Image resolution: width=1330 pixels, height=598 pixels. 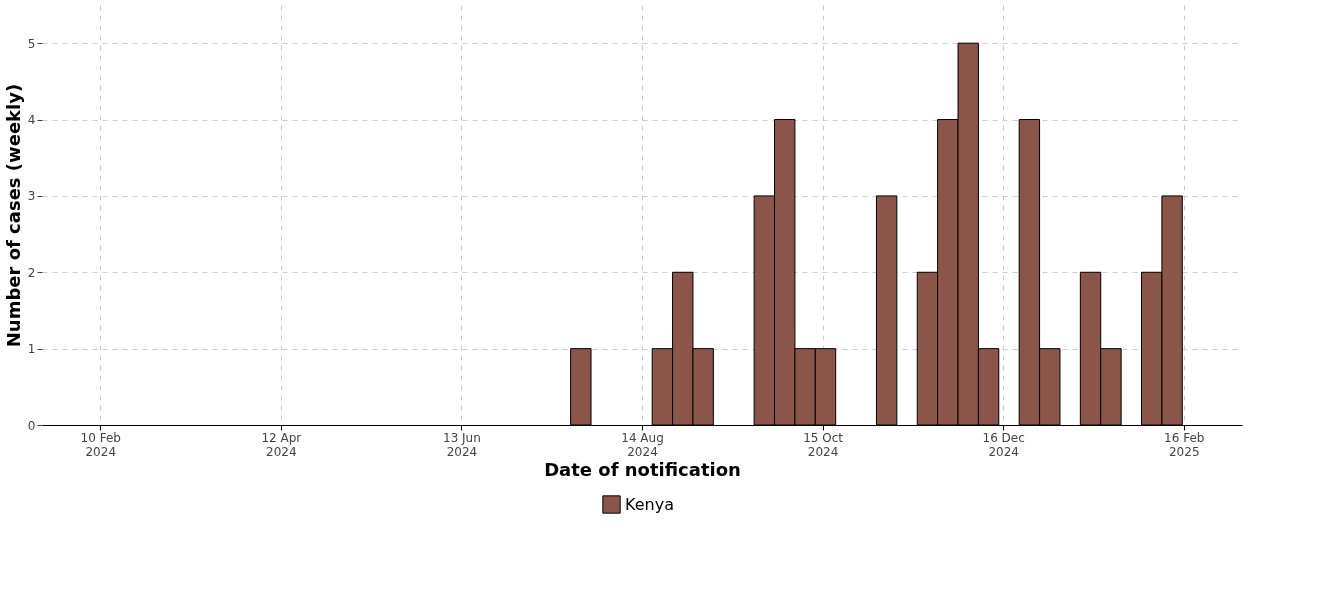 I want to click on x-tick-label: 14 Aug 2024, so click(x=642, y=444).